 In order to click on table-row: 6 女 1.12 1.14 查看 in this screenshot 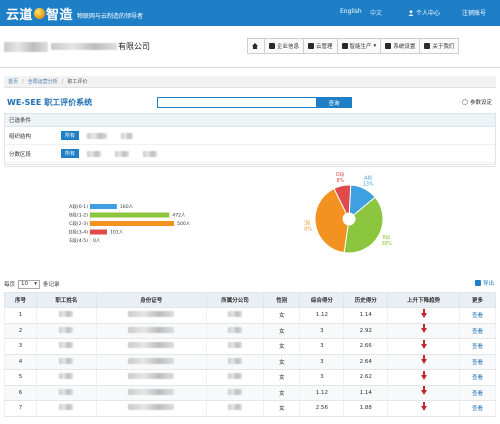, I will do `click(250, 393)`.